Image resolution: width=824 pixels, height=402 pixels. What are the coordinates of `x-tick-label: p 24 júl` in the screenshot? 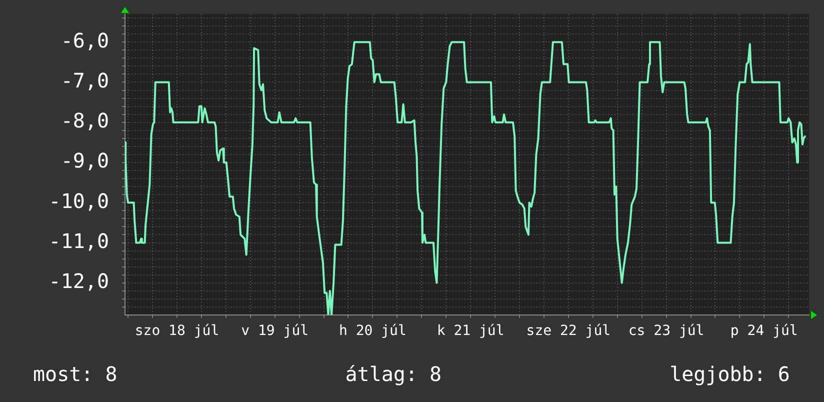 It's located at (764, 331).